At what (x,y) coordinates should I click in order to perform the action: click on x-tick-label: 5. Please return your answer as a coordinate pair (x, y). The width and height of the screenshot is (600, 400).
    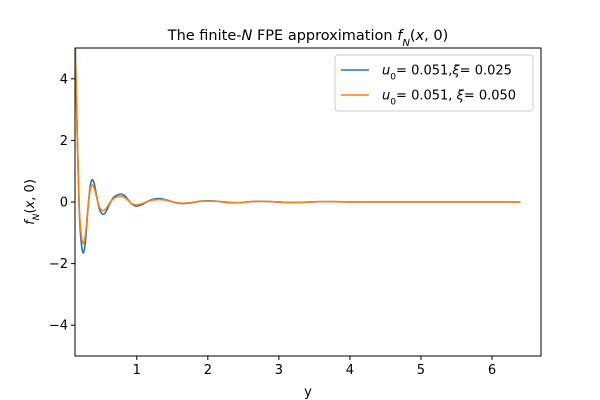
    Looking at the image, I should click on (421, 370).